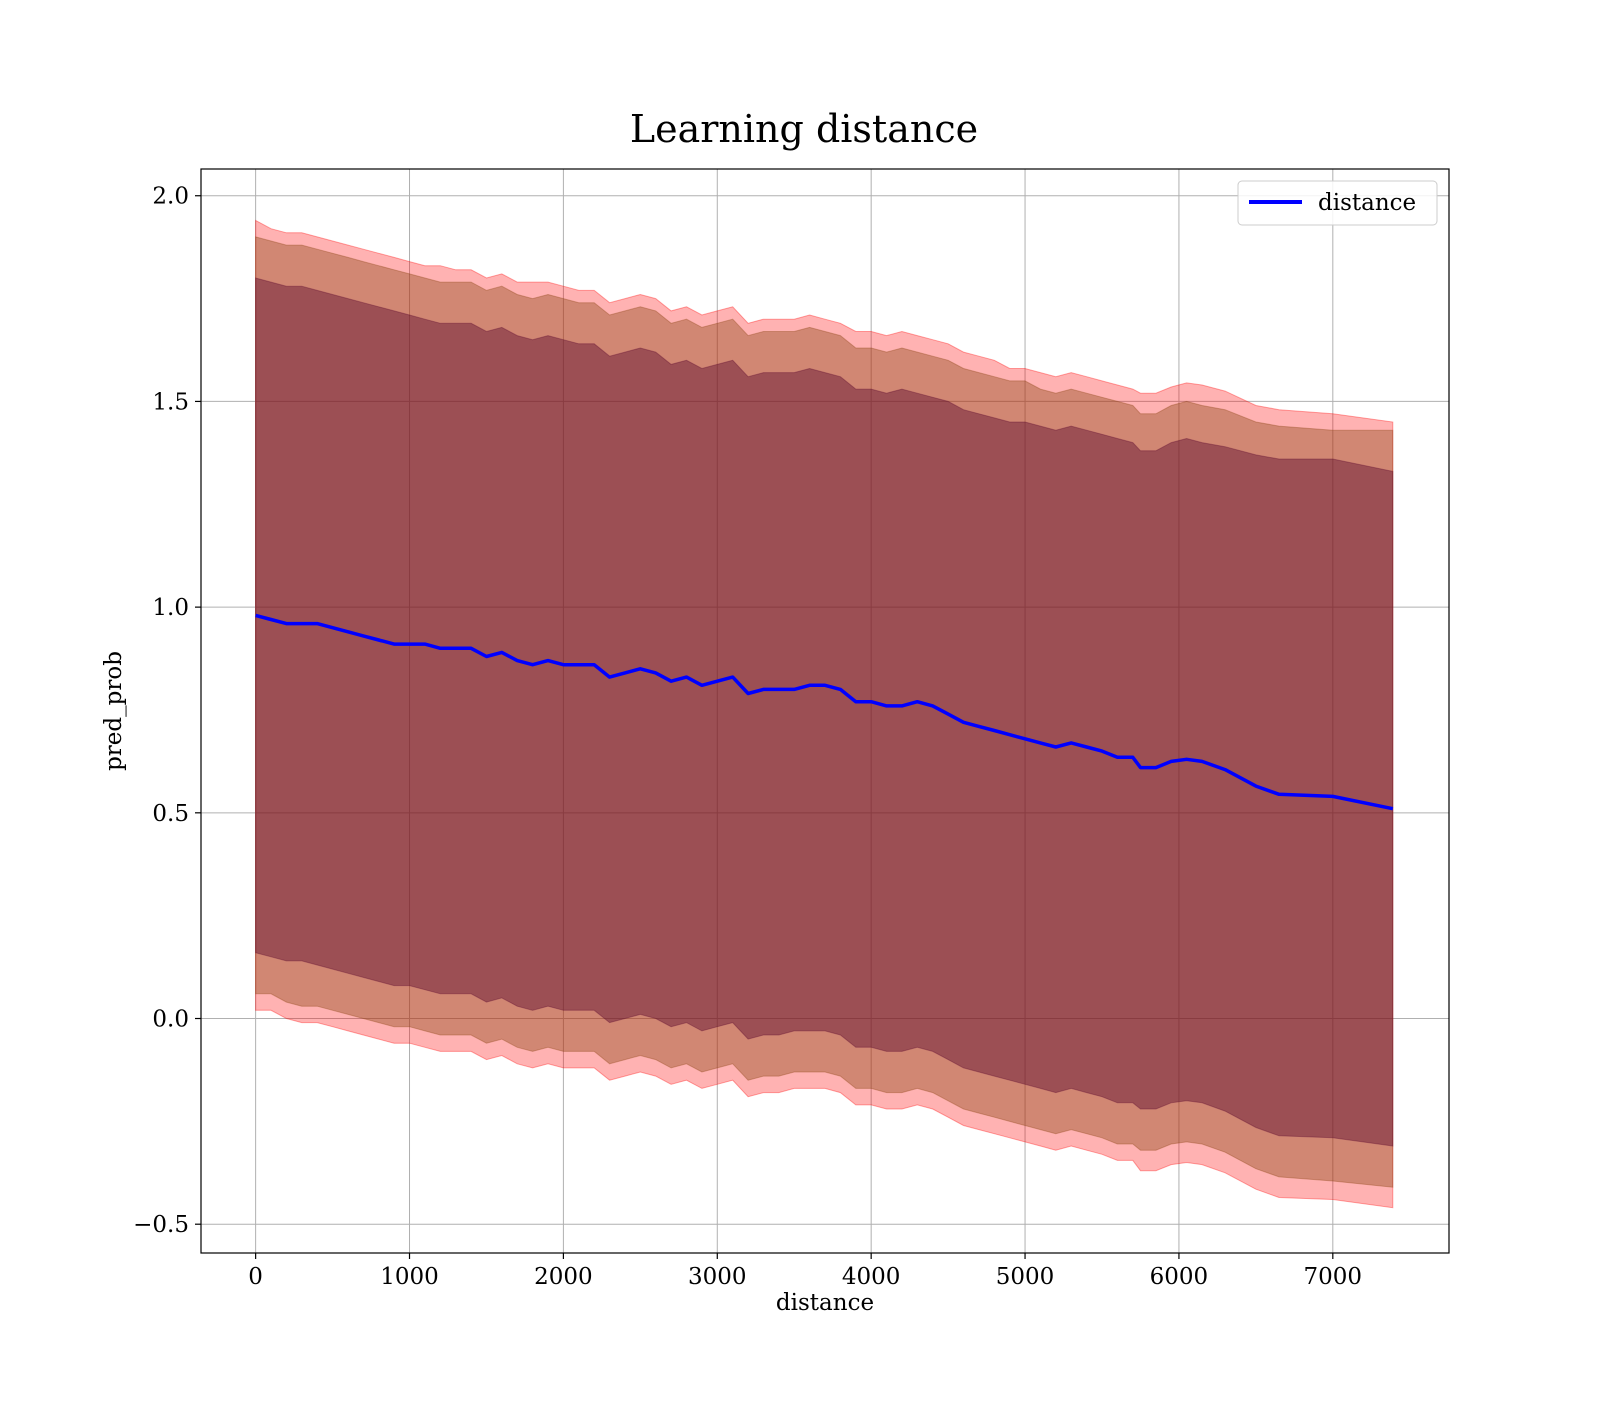  I want to click on y-axis-ticks: −0.5 0.0 0.5 1.0 1.5 2.0, so click(167, 711).